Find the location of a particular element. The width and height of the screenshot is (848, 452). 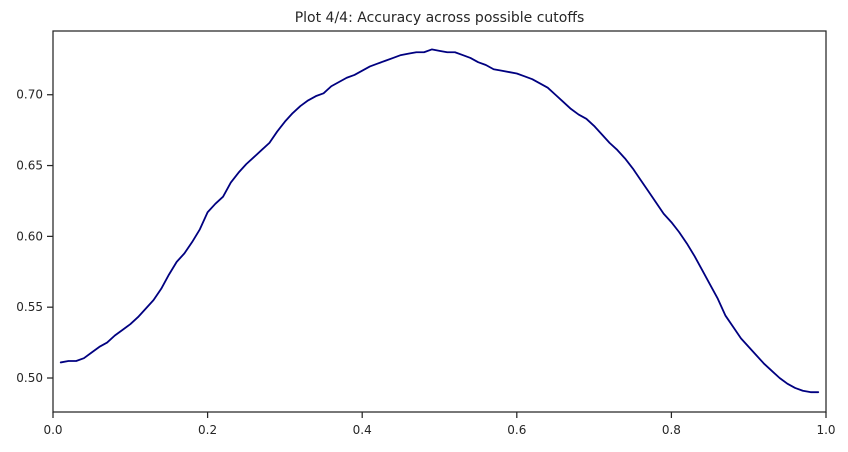

y-tick-label: 0.55 is located at coordinates (29, 307).